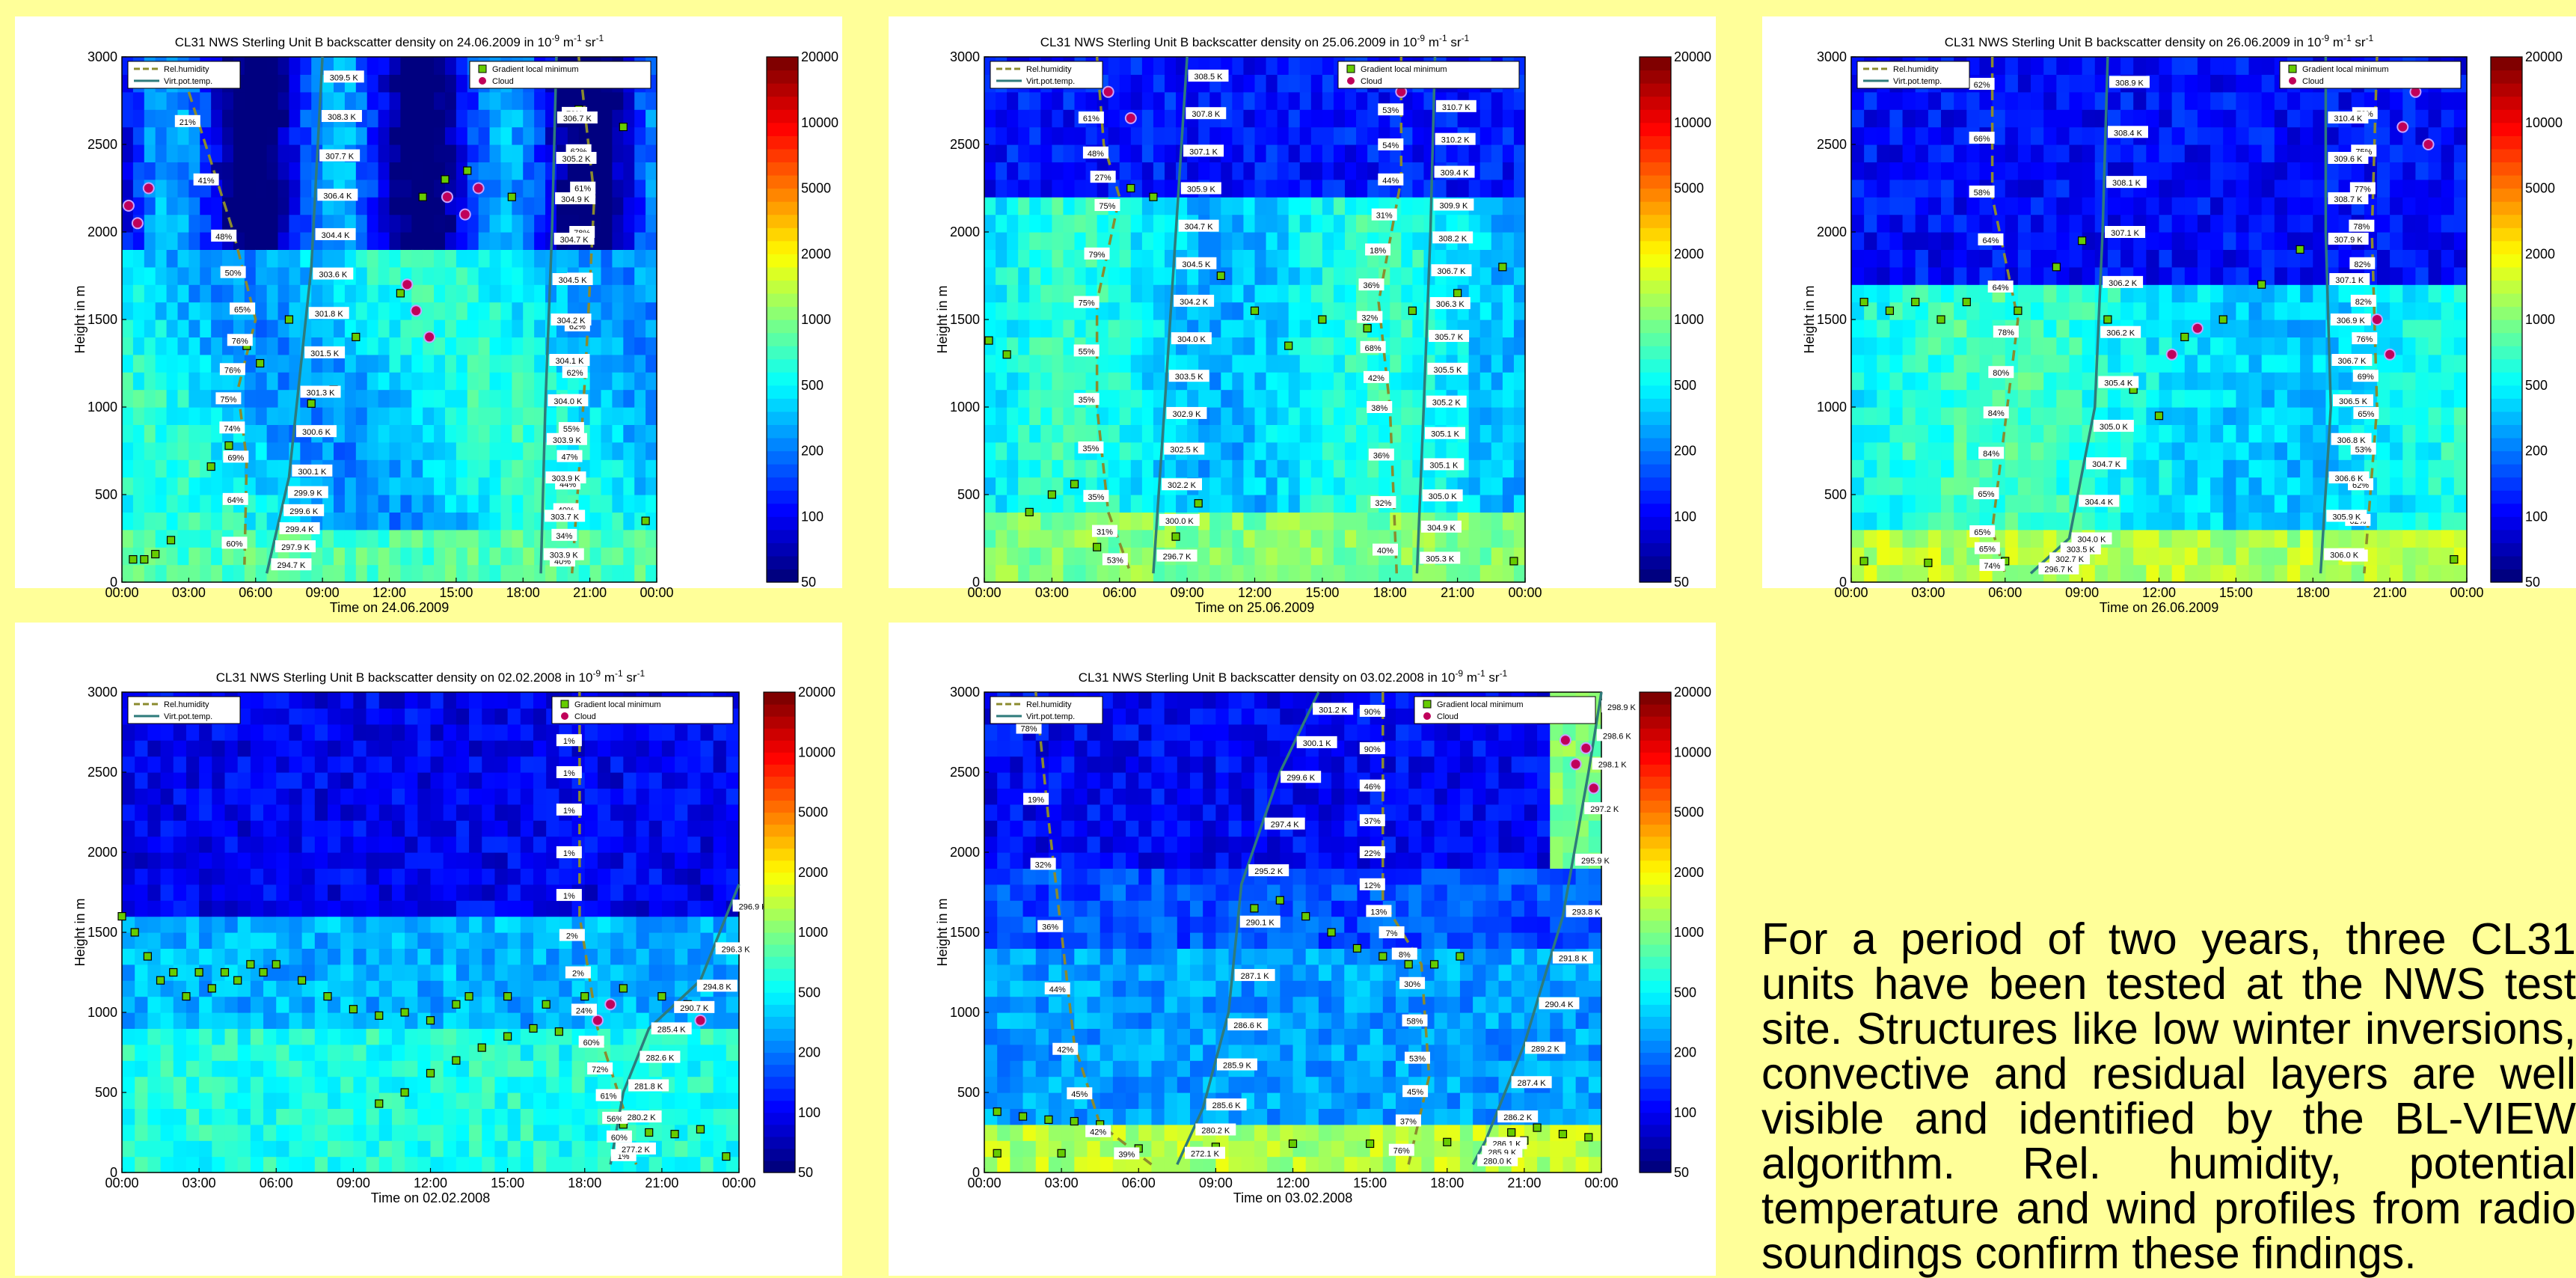 The image size is (2576, 1278). Describe the element at coordinates (1351, 69) in the screenshot. I see `legend-gradient-swatch` at that location.